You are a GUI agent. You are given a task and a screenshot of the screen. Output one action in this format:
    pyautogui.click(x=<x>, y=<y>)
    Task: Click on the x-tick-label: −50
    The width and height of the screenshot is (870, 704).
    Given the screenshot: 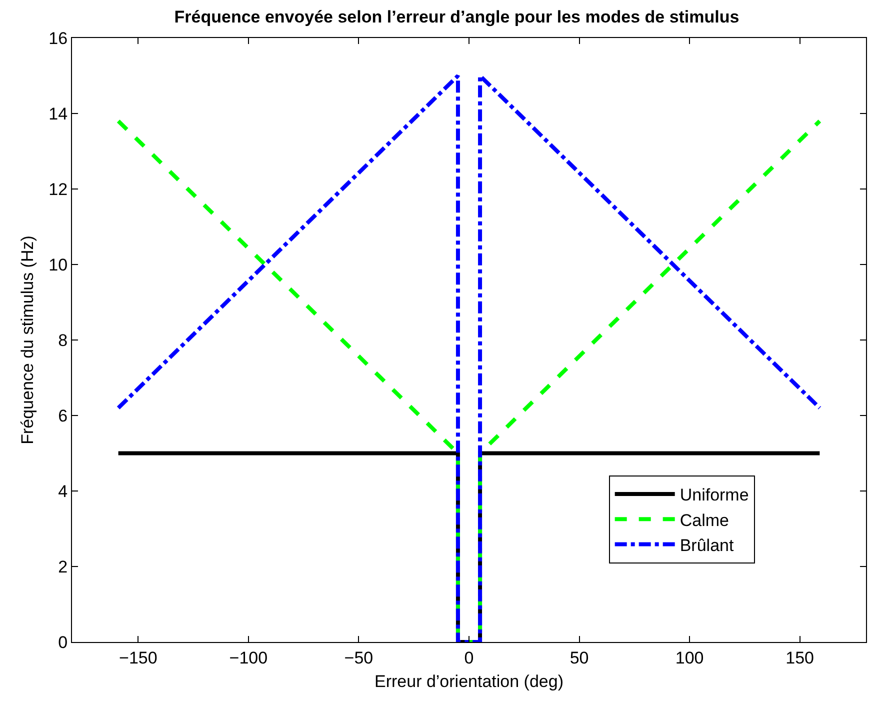 What is the action you would take?
    pyautogui.click(x=359, y=658)
    